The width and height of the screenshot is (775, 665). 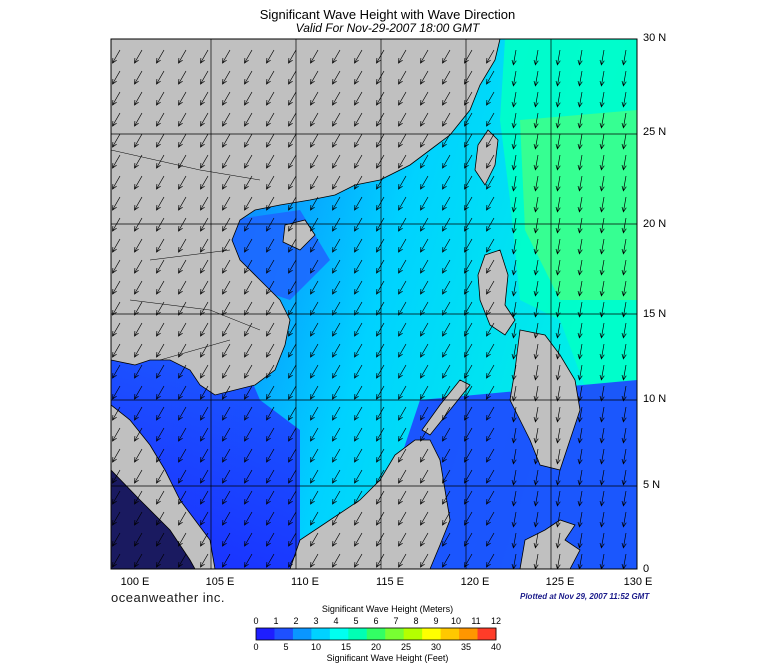 What do you see at coordinates (396, 621) in the screenshot?
I see `colorbar-meters-tick: 7` at bounding box center [396, 621].